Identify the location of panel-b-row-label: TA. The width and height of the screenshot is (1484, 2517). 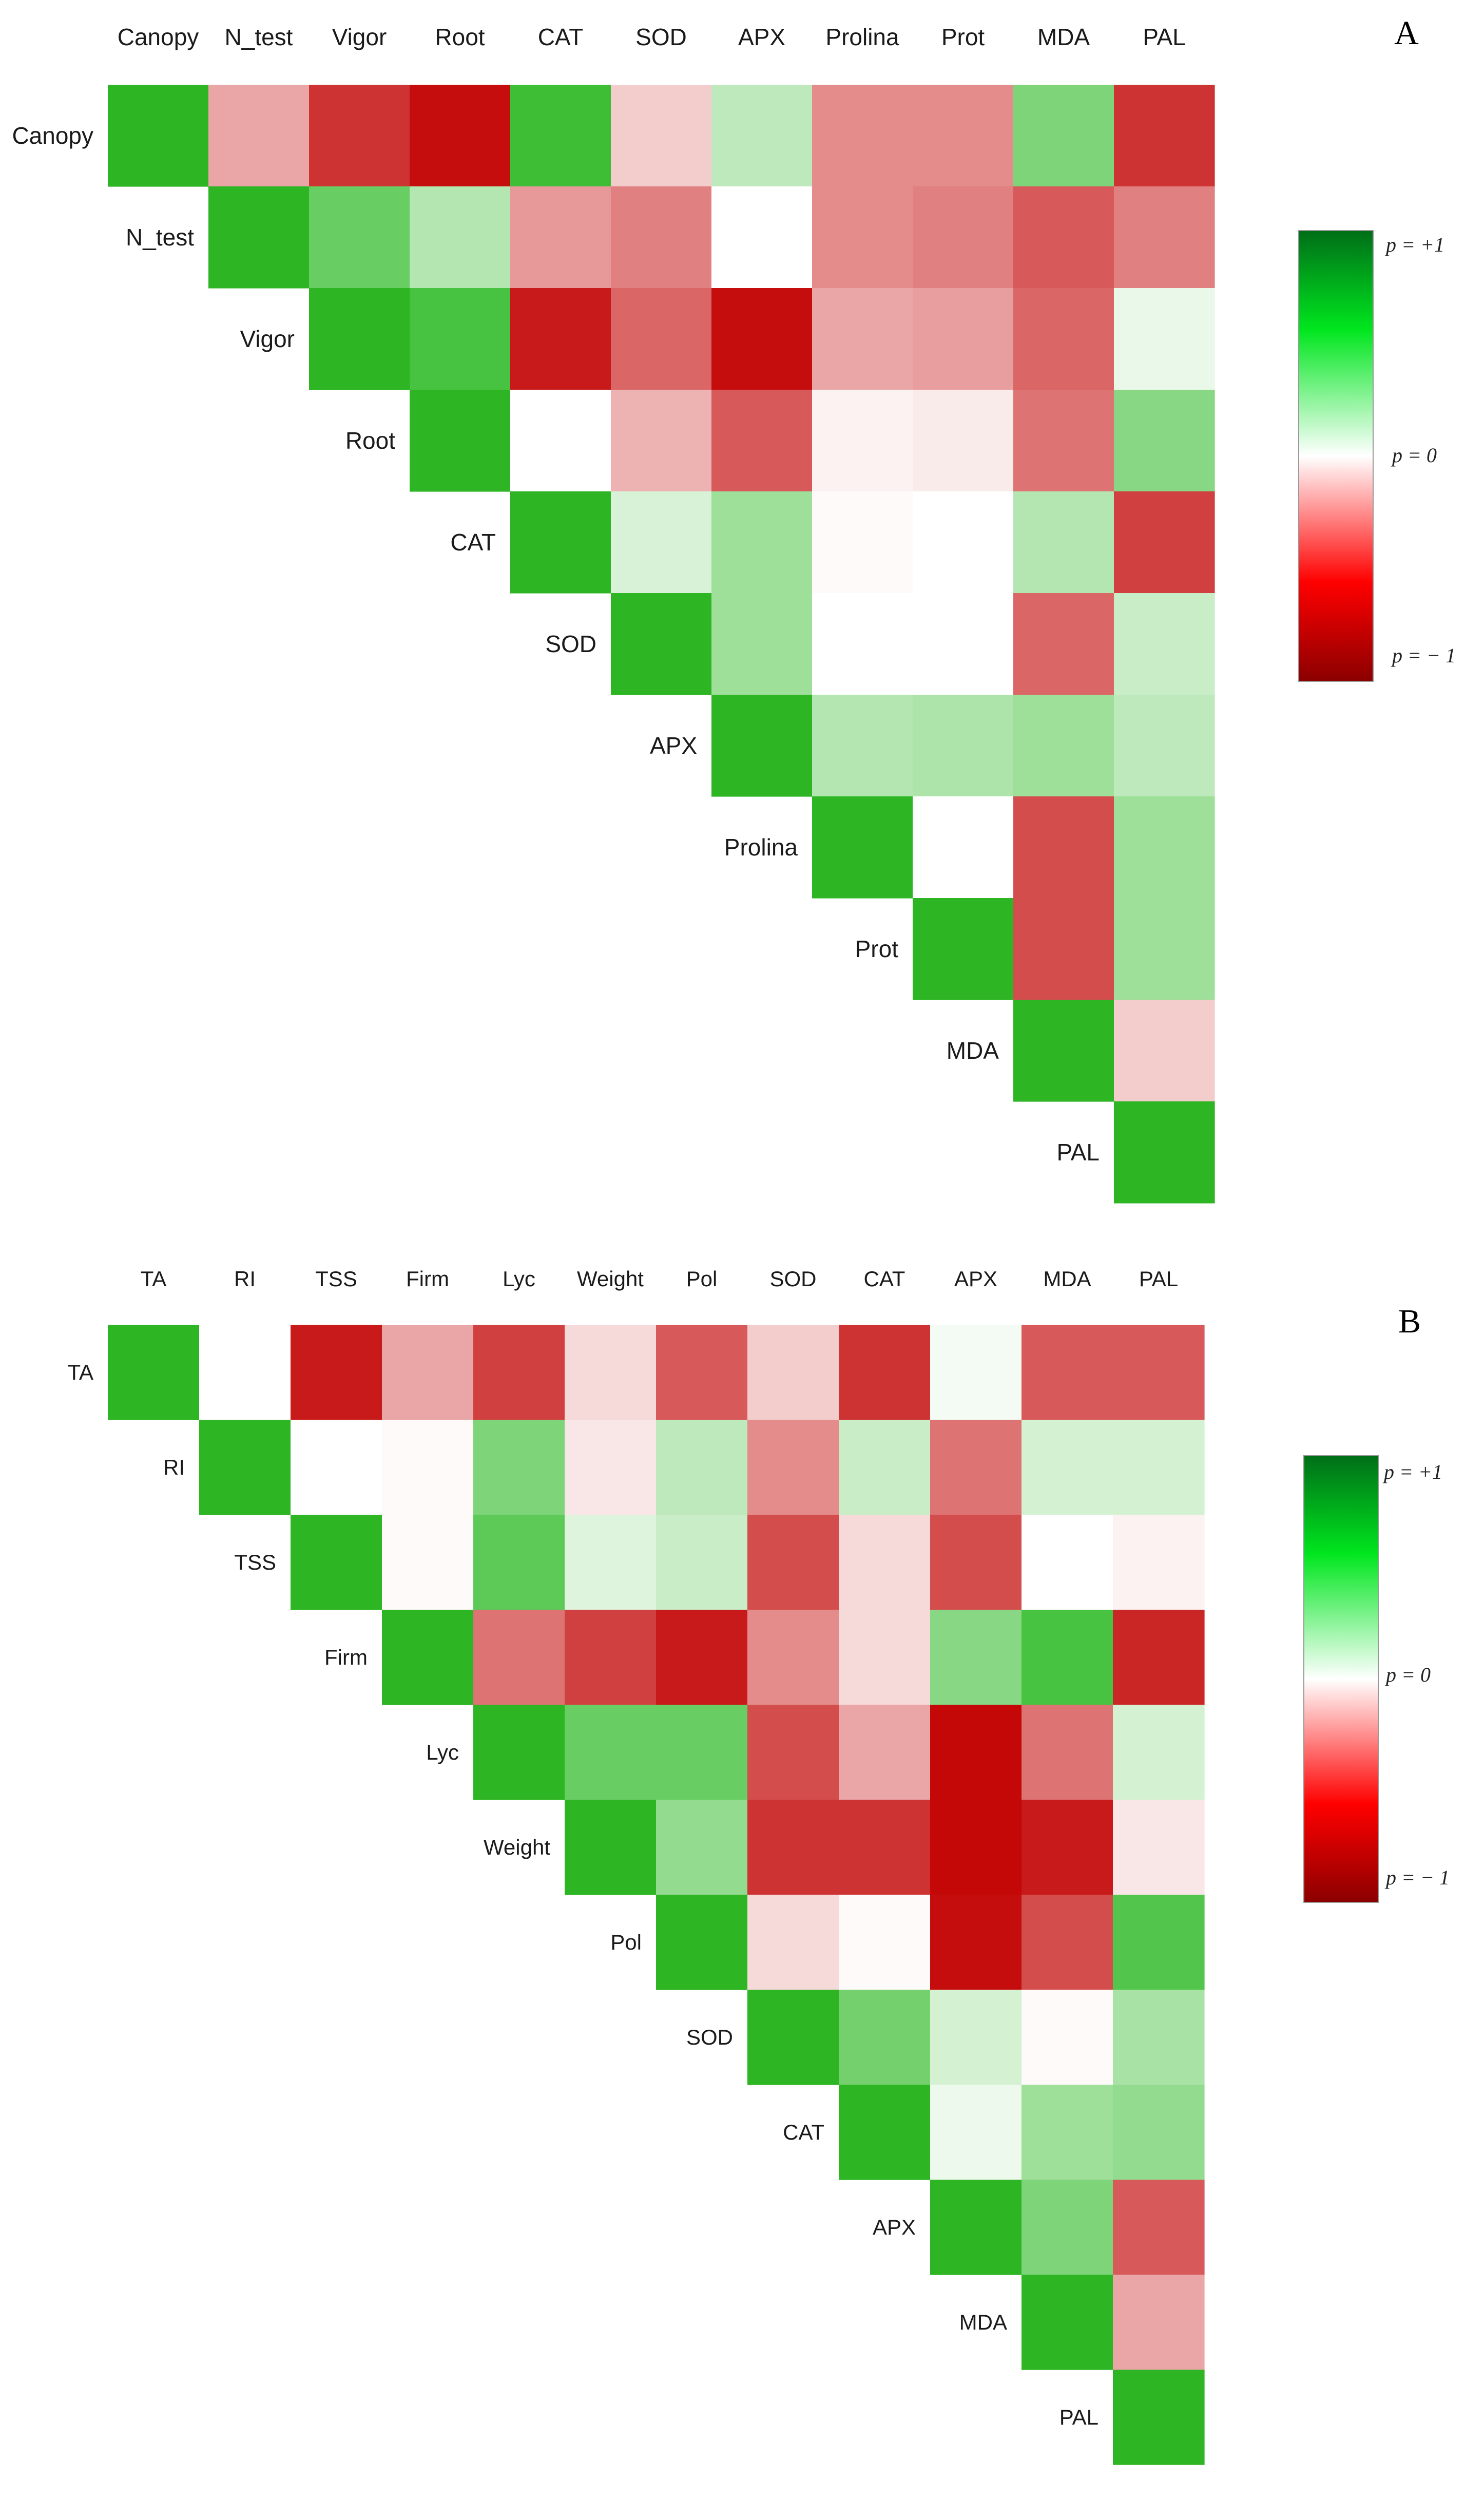
(80, 1372).